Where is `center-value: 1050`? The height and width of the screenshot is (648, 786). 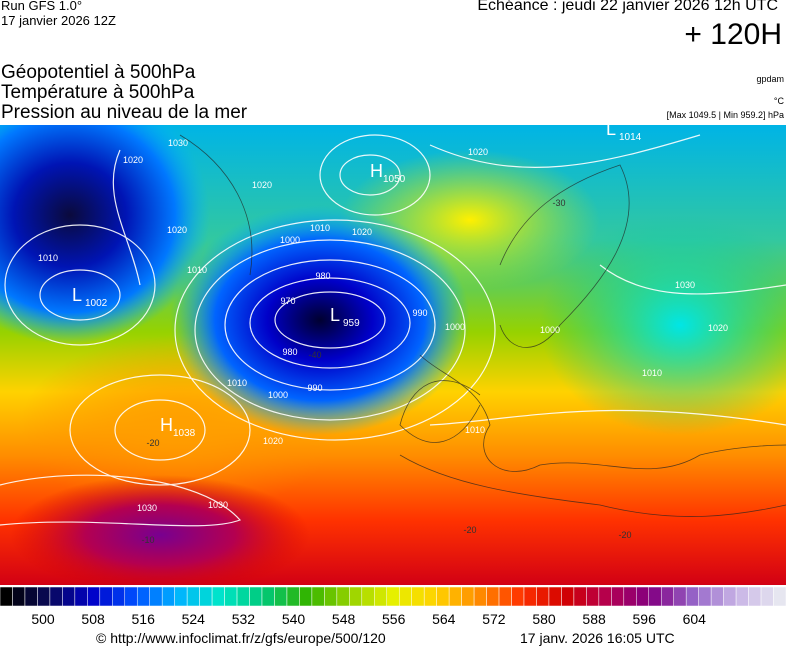 center-value: 1050 is located at coordinates (394, 179).